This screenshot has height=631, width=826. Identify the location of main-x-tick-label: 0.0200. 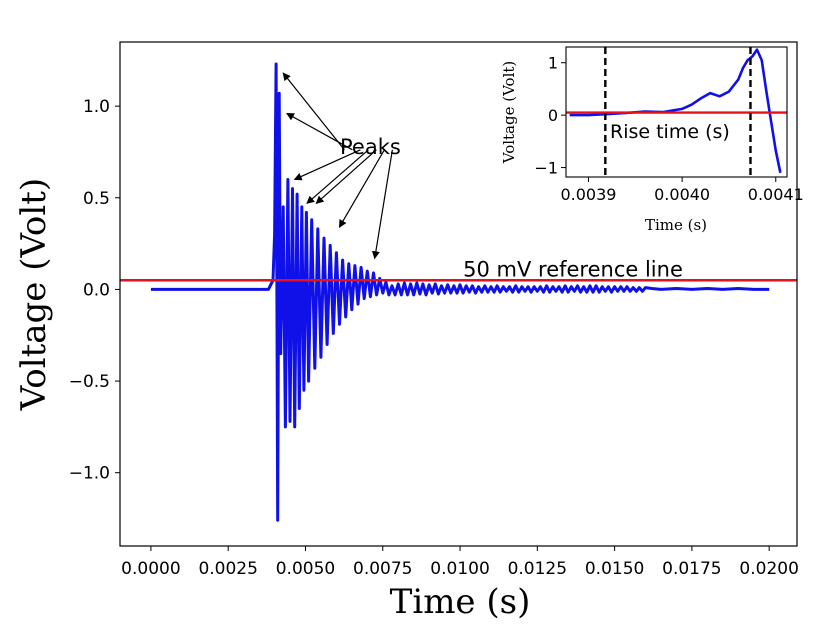
(768, 569).